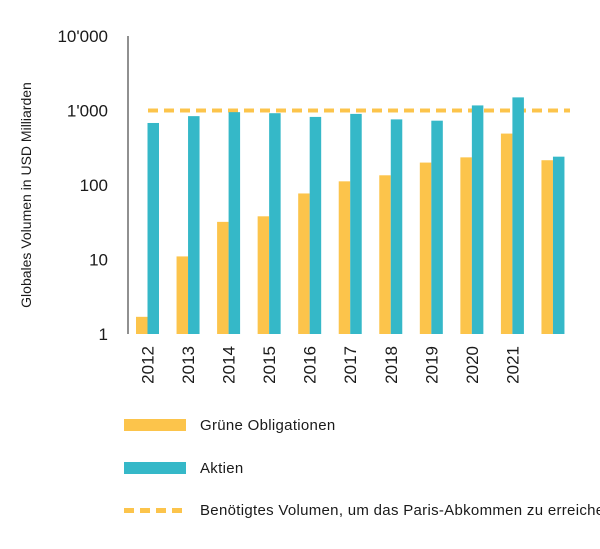 This screenshot has height=549, width=600. Describe the element at coordinates (155, 468) in the screenshot. I see `legend-swatch-aktien` at that location.